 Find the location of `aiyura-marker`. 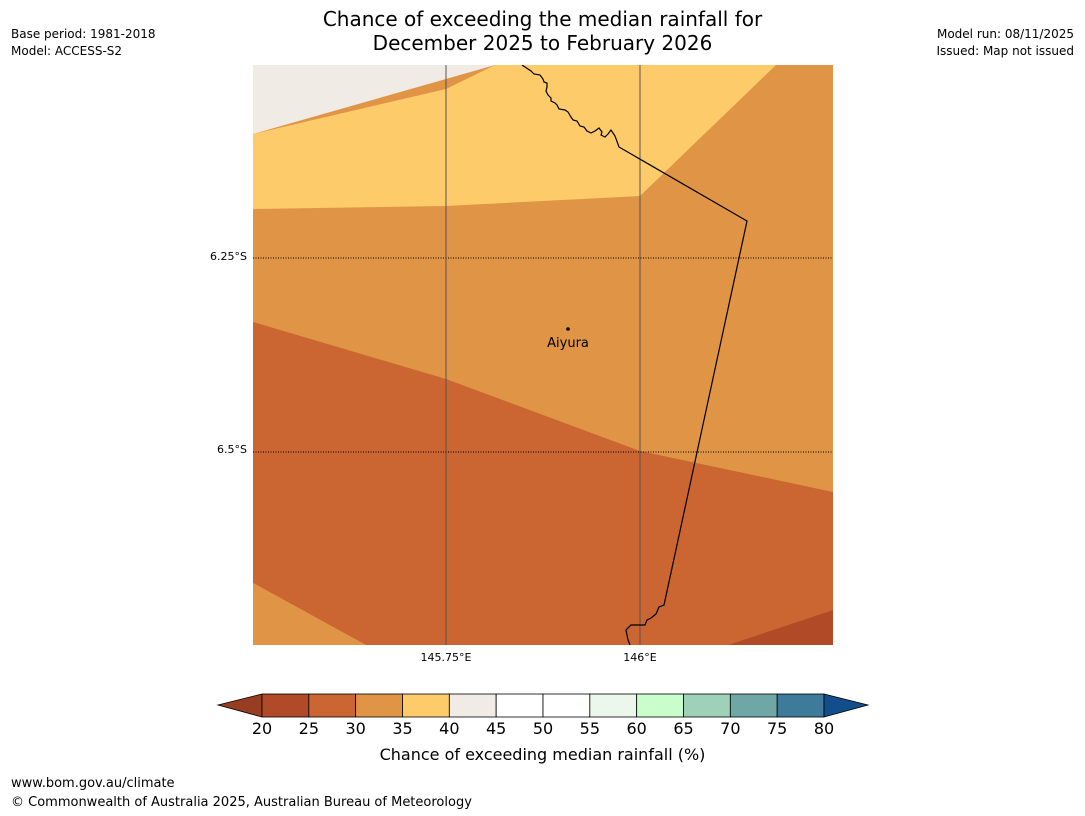

aiyura-marker is located at coordinates (568, 329).